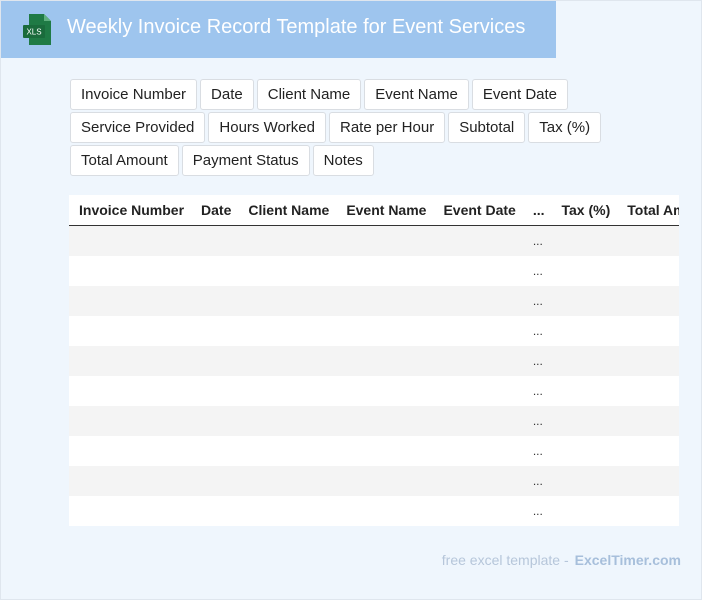 The width and height of the screenshot is (702, 600). Describe the element at coordinates (416, 94) in the screenshot. I see `field-chip: Event Name` at that location.